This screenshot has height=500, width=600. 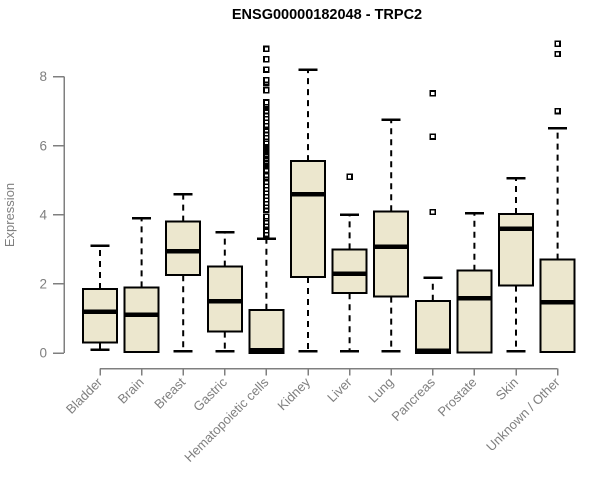 I want to click on x-tick-label-lung: Lung, so click(x=380, y=390).